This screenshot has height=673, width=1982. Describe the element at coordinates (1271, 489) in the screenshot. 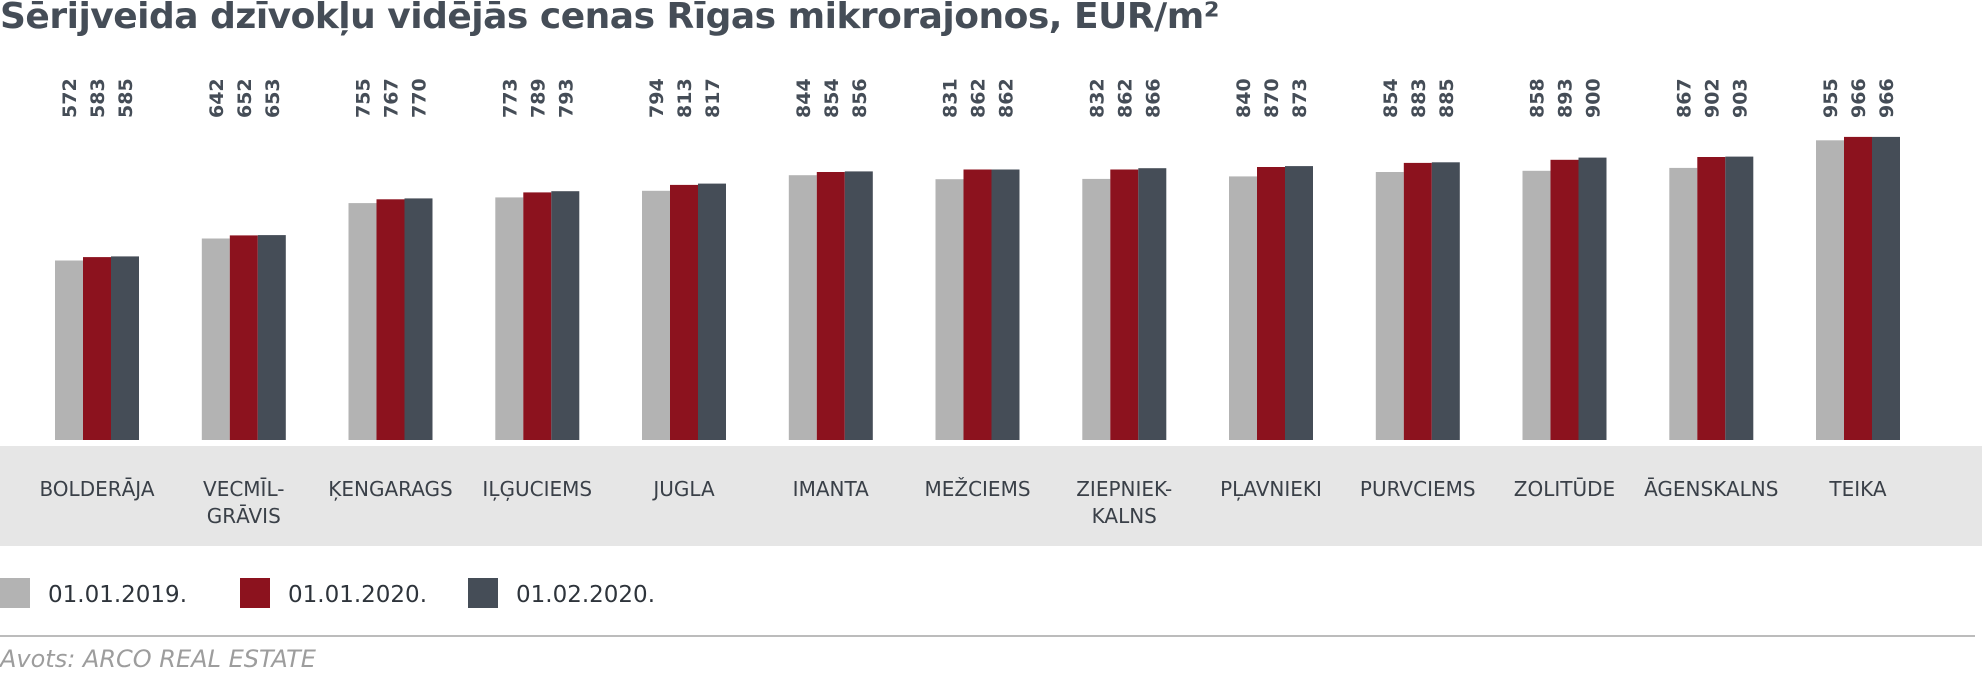

I see `category-label: PĻAVNIEKI` at that location.